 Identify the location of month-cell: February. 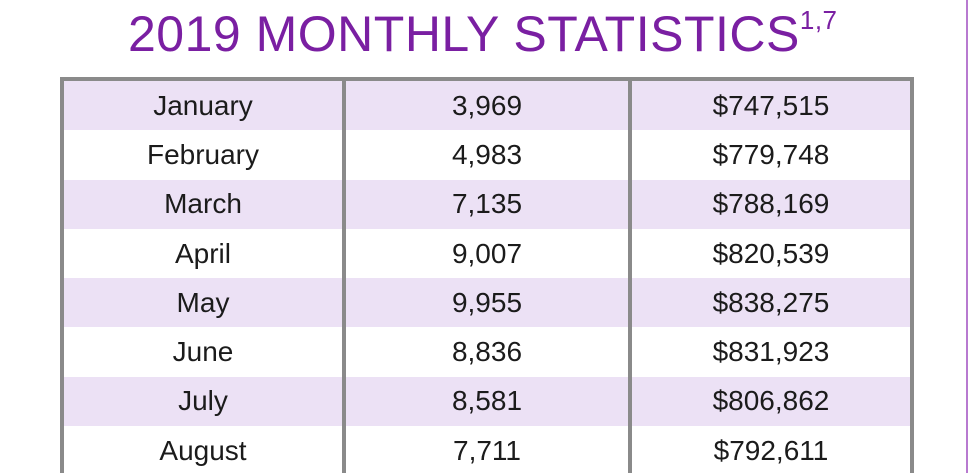
(205, 155).